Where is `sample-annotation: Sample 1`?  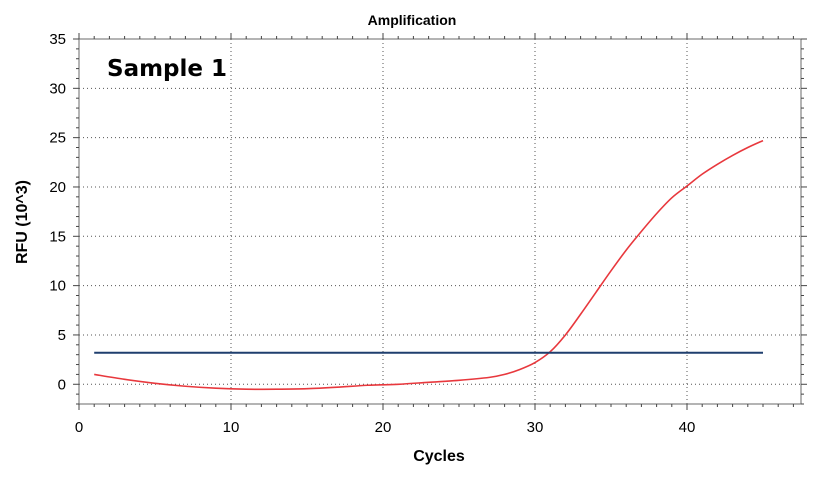
sample-annotation: Sample 1 is located at coordinates (167, 69).